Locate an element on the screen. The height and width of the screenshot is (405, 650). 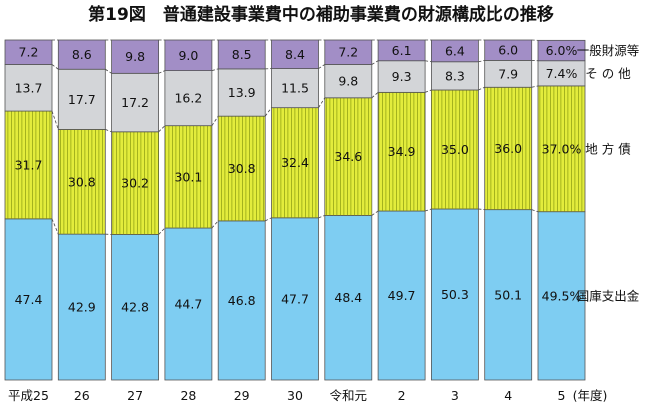
data-label-ippan-zaigen-3: 9.0 is located at coordinates (188, 55).